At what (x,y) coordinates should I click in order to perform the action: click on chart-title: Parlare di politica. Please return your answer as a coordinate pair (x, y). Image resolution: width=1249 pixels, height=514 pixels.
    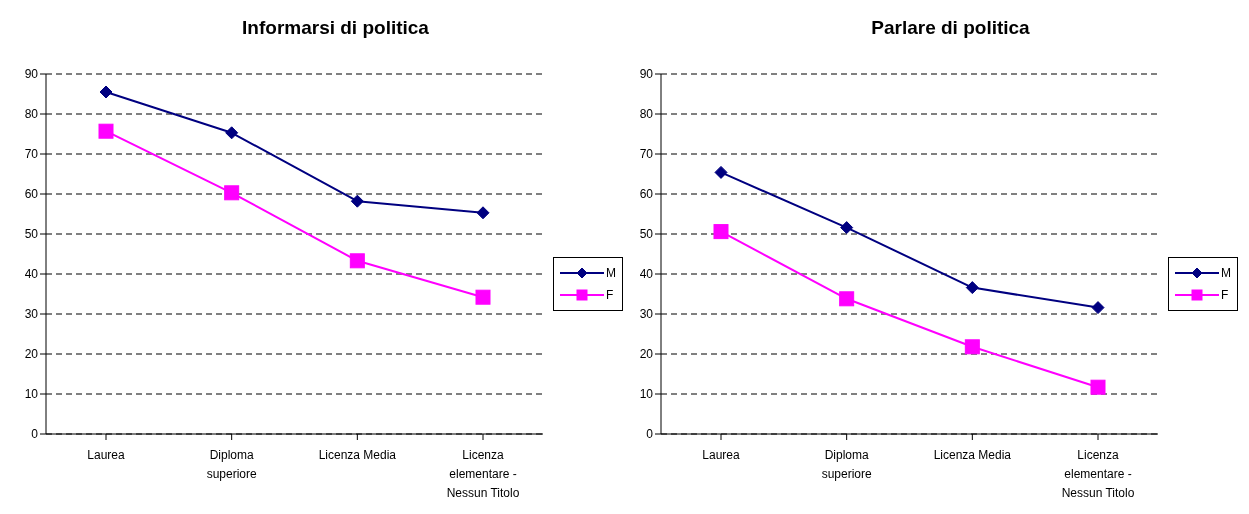
    Looking at the image, I should click on (950, 28).